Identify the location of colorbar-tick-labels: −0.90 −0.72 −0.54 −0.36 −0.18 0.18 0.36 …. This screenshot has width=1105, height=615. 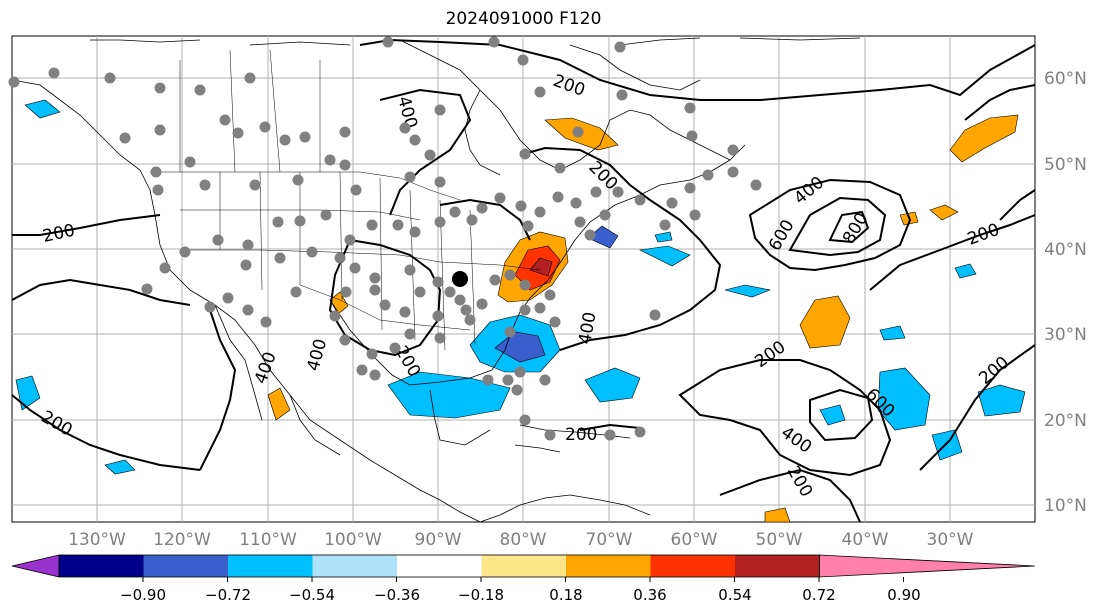
(520, 595).